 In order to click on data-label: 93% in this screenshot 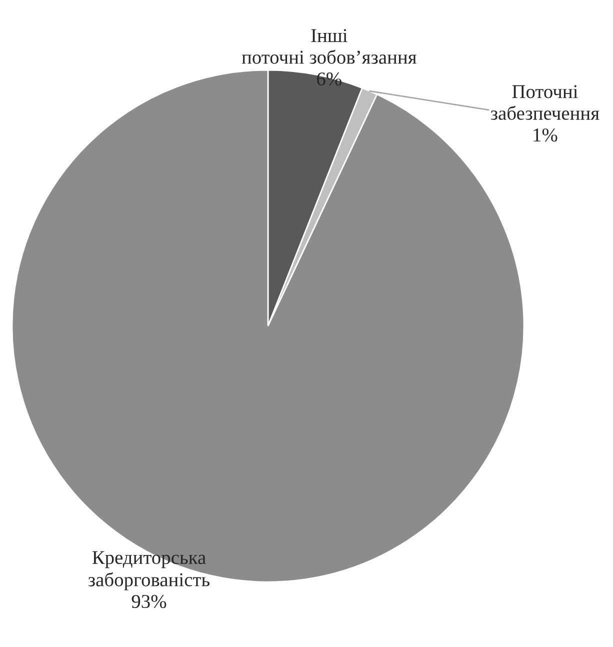, I will do `click(149, 601)`.